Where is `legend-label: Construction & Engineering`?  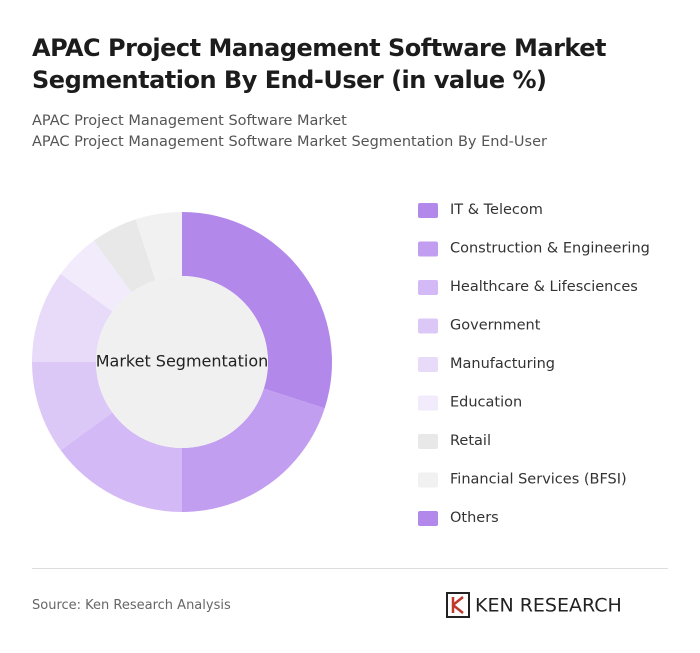 legend-label: Construction & Engineering is located at coordinates (550, 249).